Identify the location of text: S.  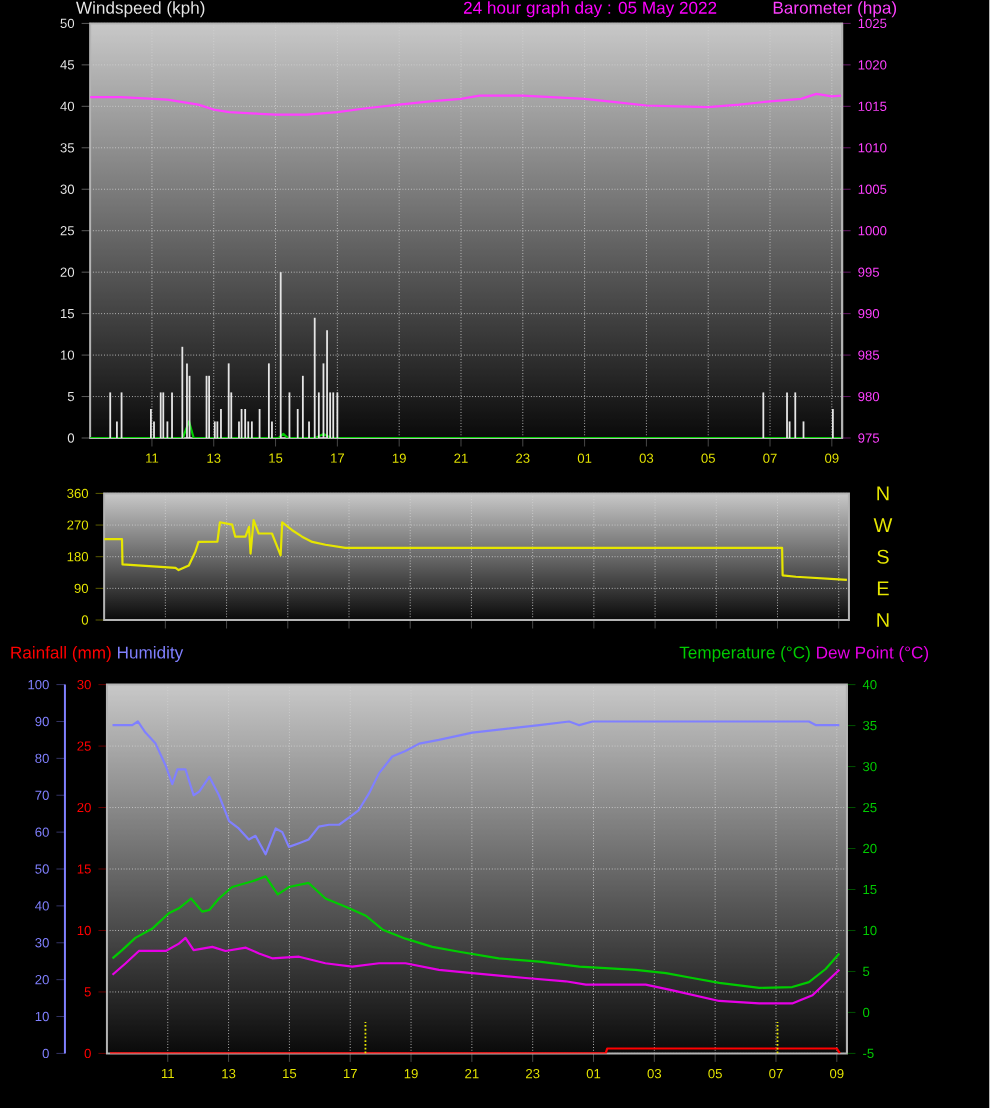
(883, 556).